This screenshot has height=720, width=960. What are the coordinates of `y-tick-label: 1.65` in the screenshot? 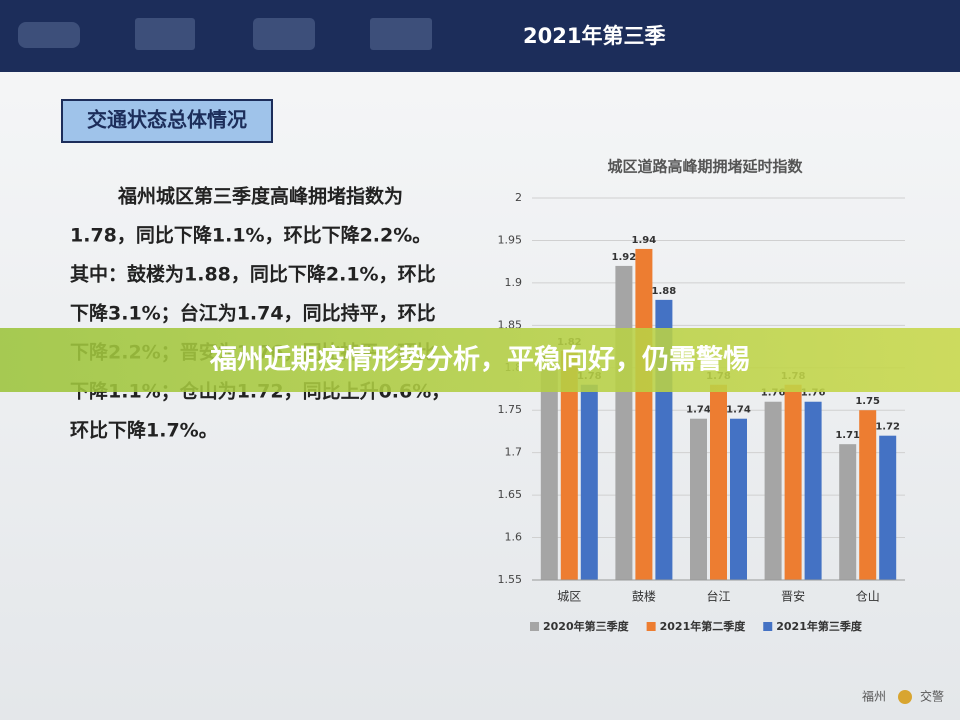 It's located at (510, 494).